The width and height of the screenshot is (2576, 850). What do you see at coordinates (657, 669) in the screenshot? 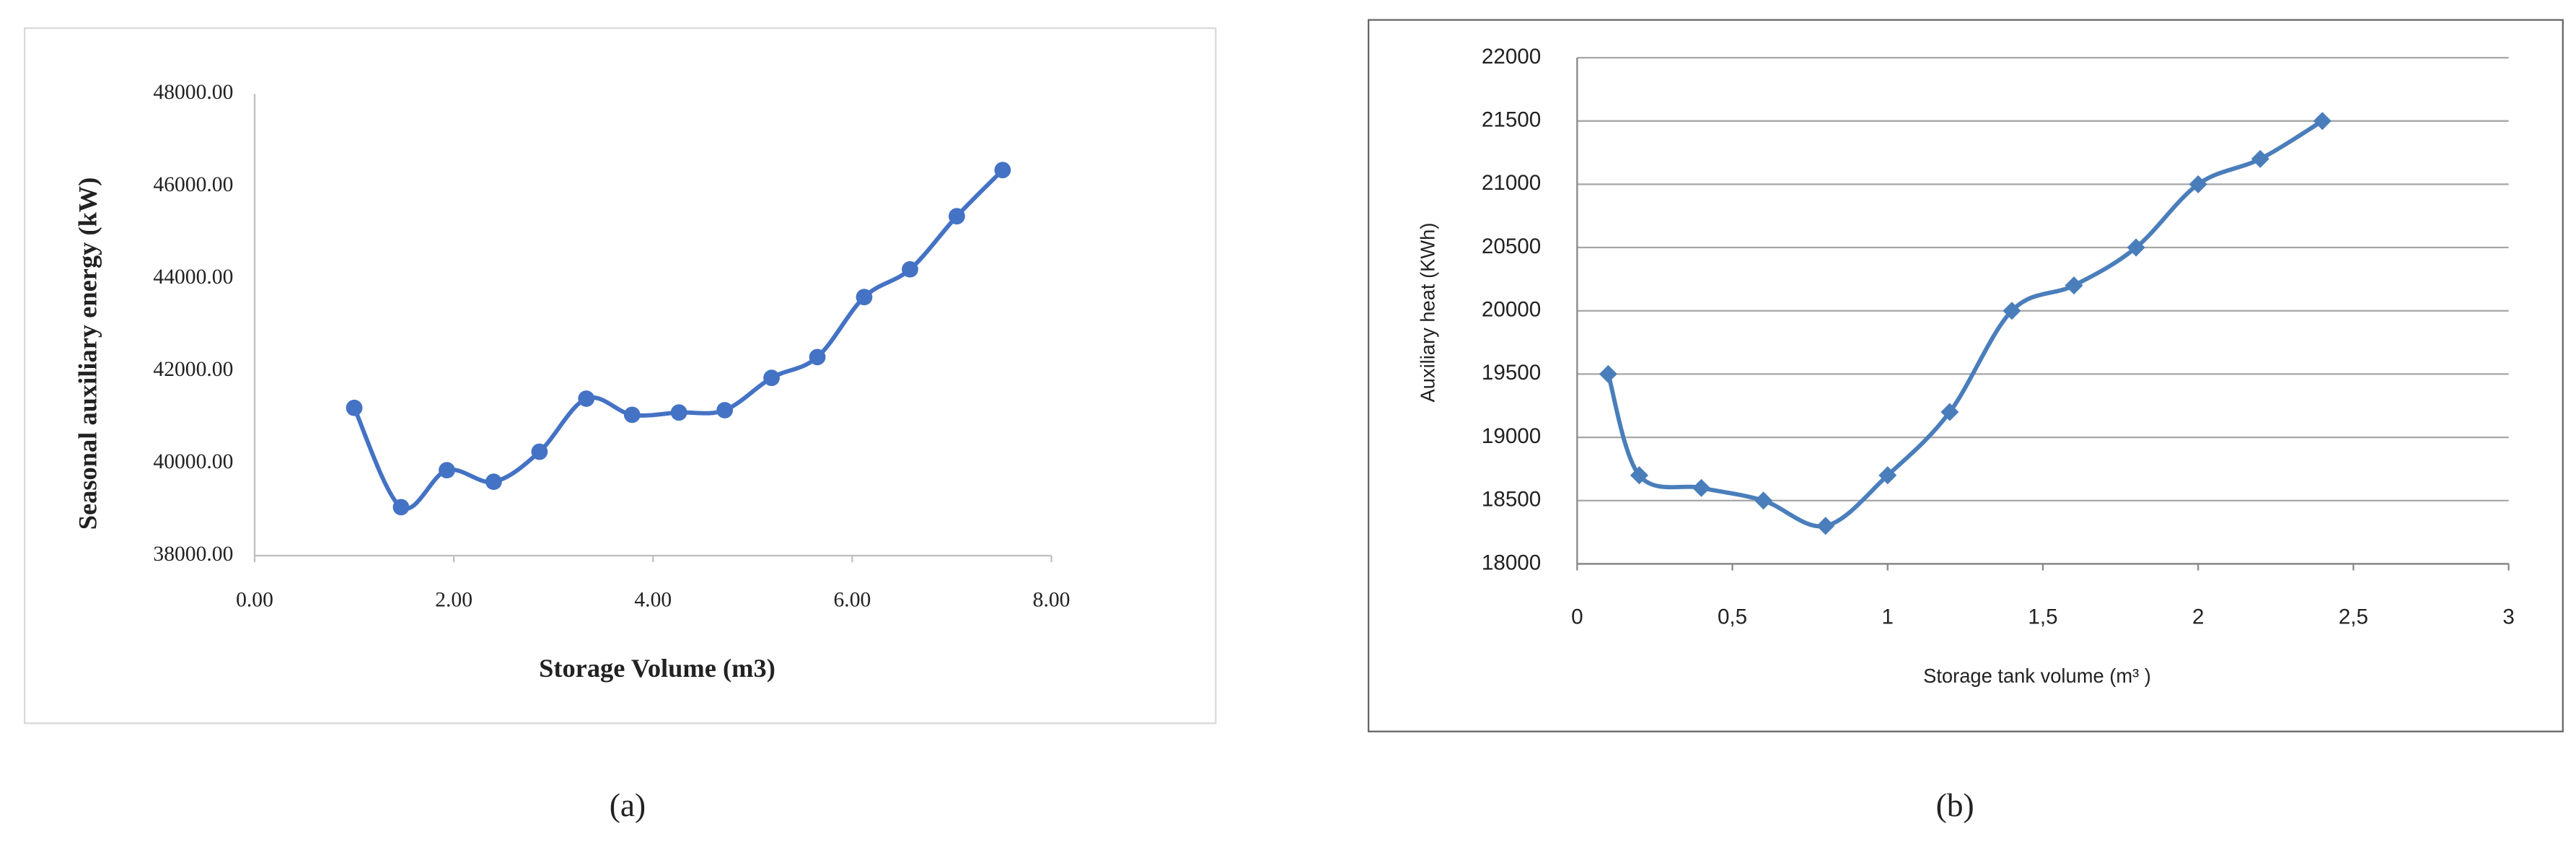
I see `x-axis-title: Storage Volume (m3)` at bounding box center [657, 669].